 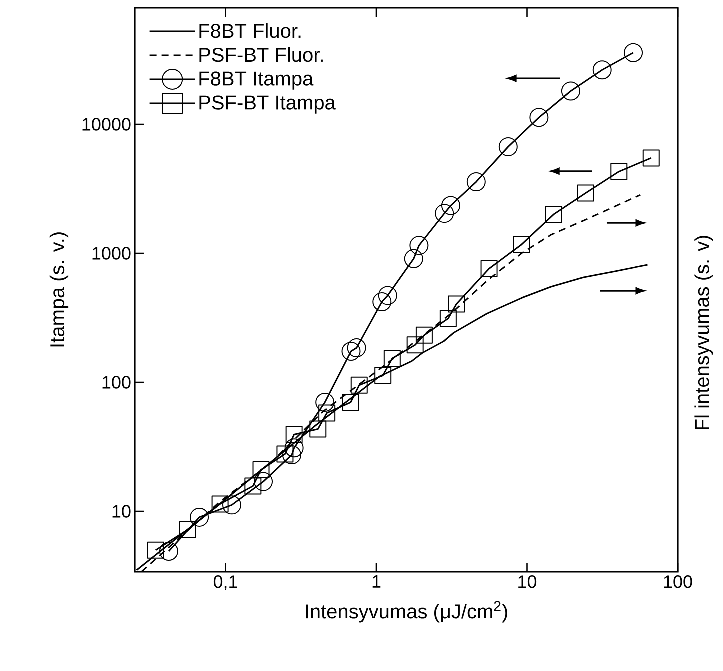 I want to click on y-tick-label: 100, so click(x=116, y=382).